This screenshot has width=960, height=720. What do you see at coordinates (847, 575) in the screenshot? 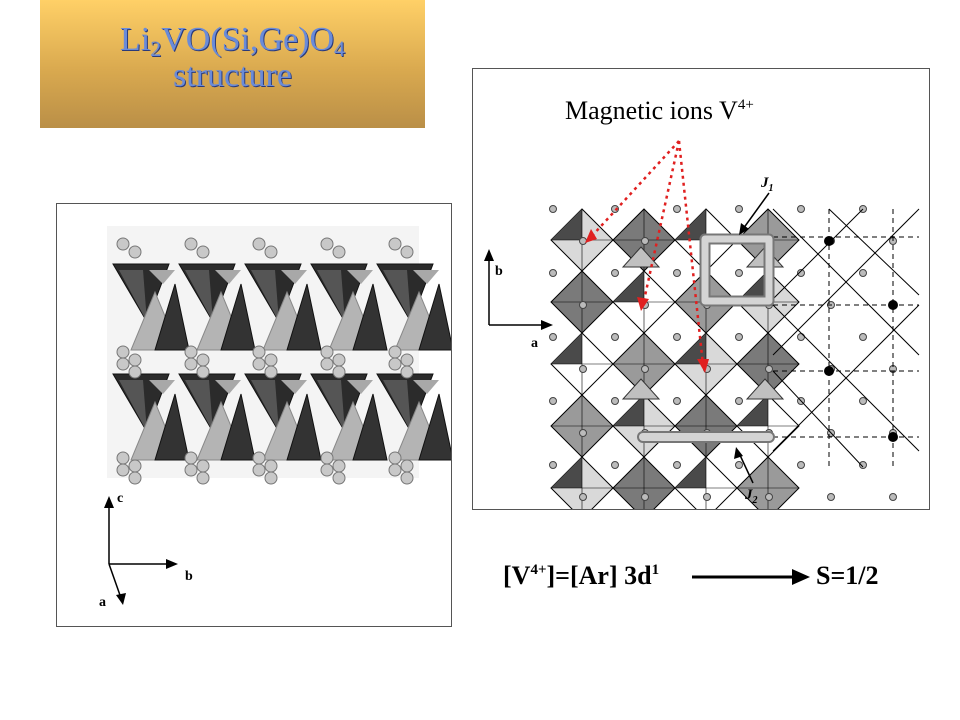
I see `spin-value: S=1/2` at bounding box center [847, 575].